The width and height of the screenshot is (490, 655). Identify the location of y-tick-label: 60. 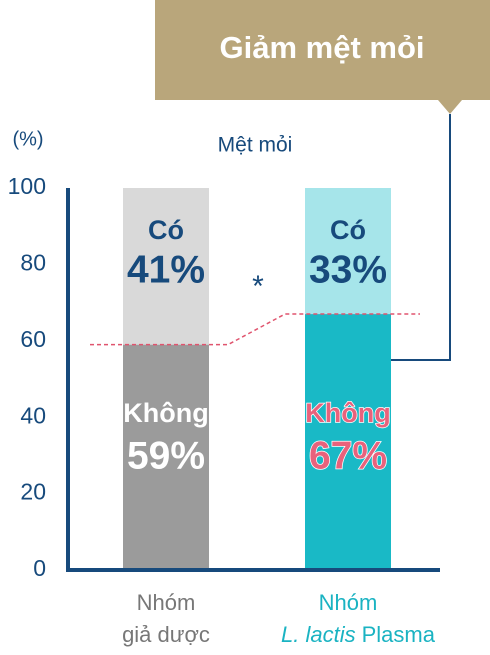
(33, 339).